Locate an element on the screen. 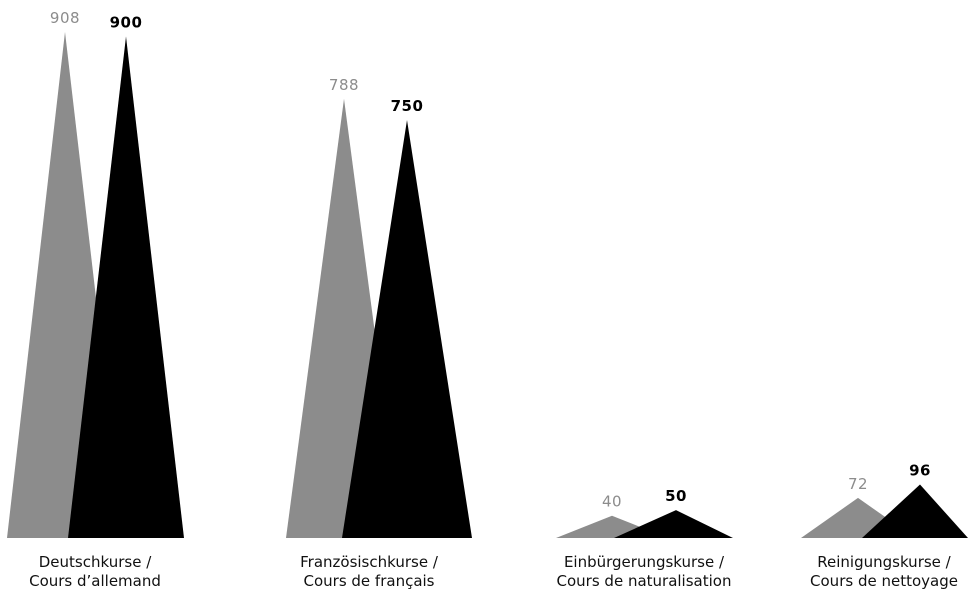 The image size is (971, 591). category-group-3: 72 96 Reinigungskurse /Cours de nettoyage is located at coordinates (884, 526).